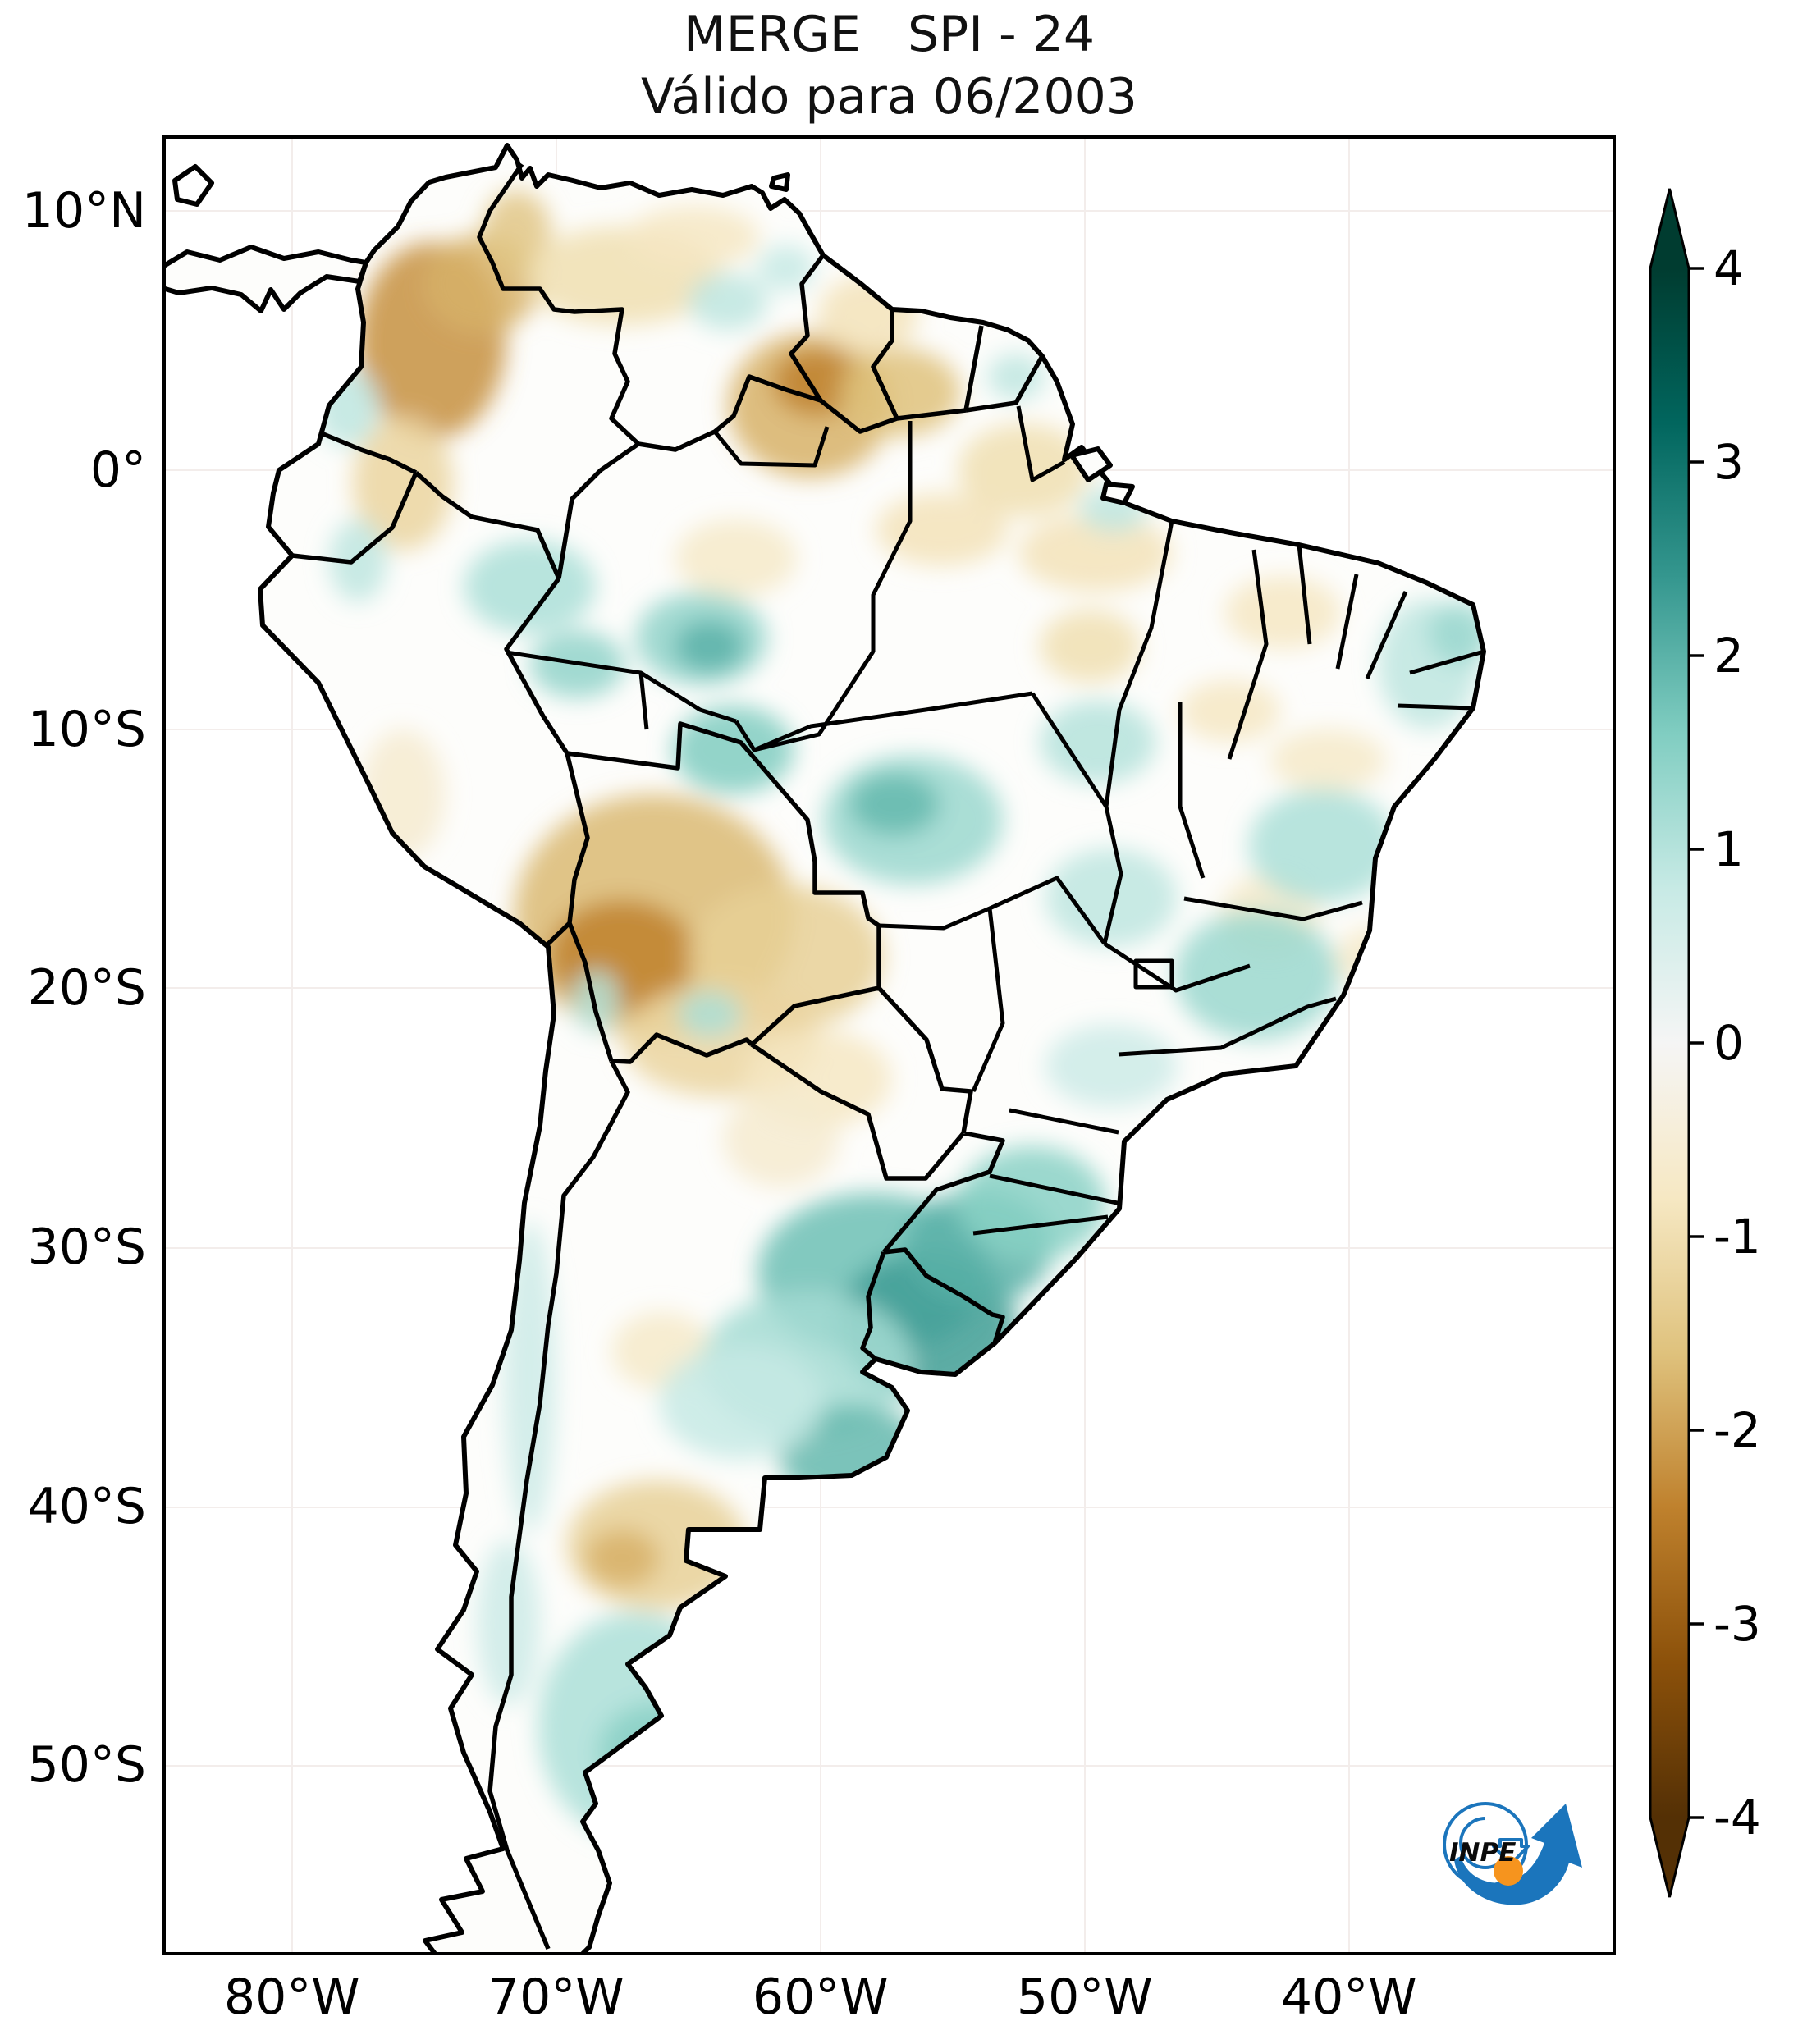 The image size is (1798, 2044). What do you see at coordinates (1669, 1857) in the screenshot?
I see `colorbar-extend-min` at bounding box center [1669, 1857].